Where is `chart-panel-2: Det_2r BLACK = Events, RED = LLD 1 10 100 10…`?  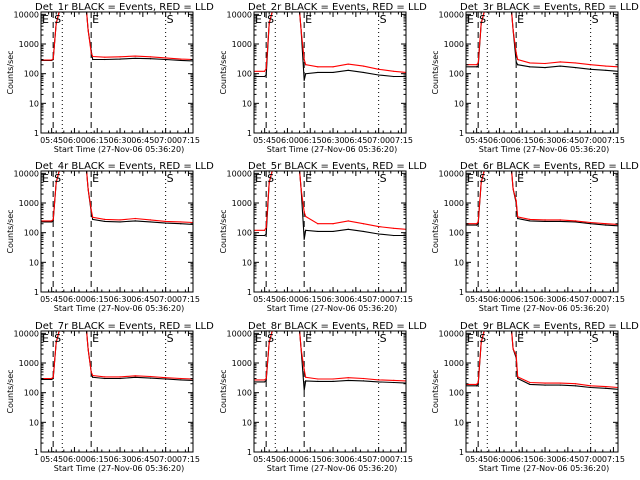
chart-panel-2: Det_2r BLACK = Events, RED = LLD 1 10 100 10… is located at coordinates (323, 78).